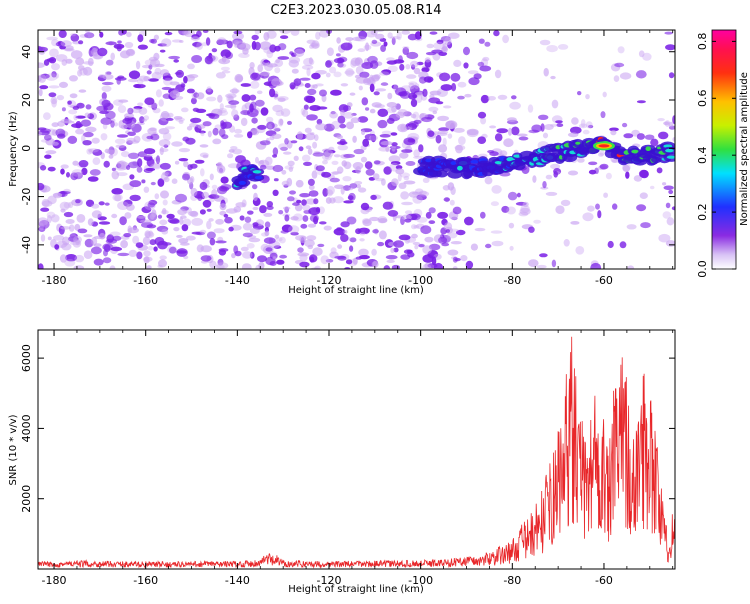 The image size is (750, 604). Describe the element at coordinates (355, 10) in the screenshot. I see `figure-title: C2E3.2023.030.05.08.R14` at that location.